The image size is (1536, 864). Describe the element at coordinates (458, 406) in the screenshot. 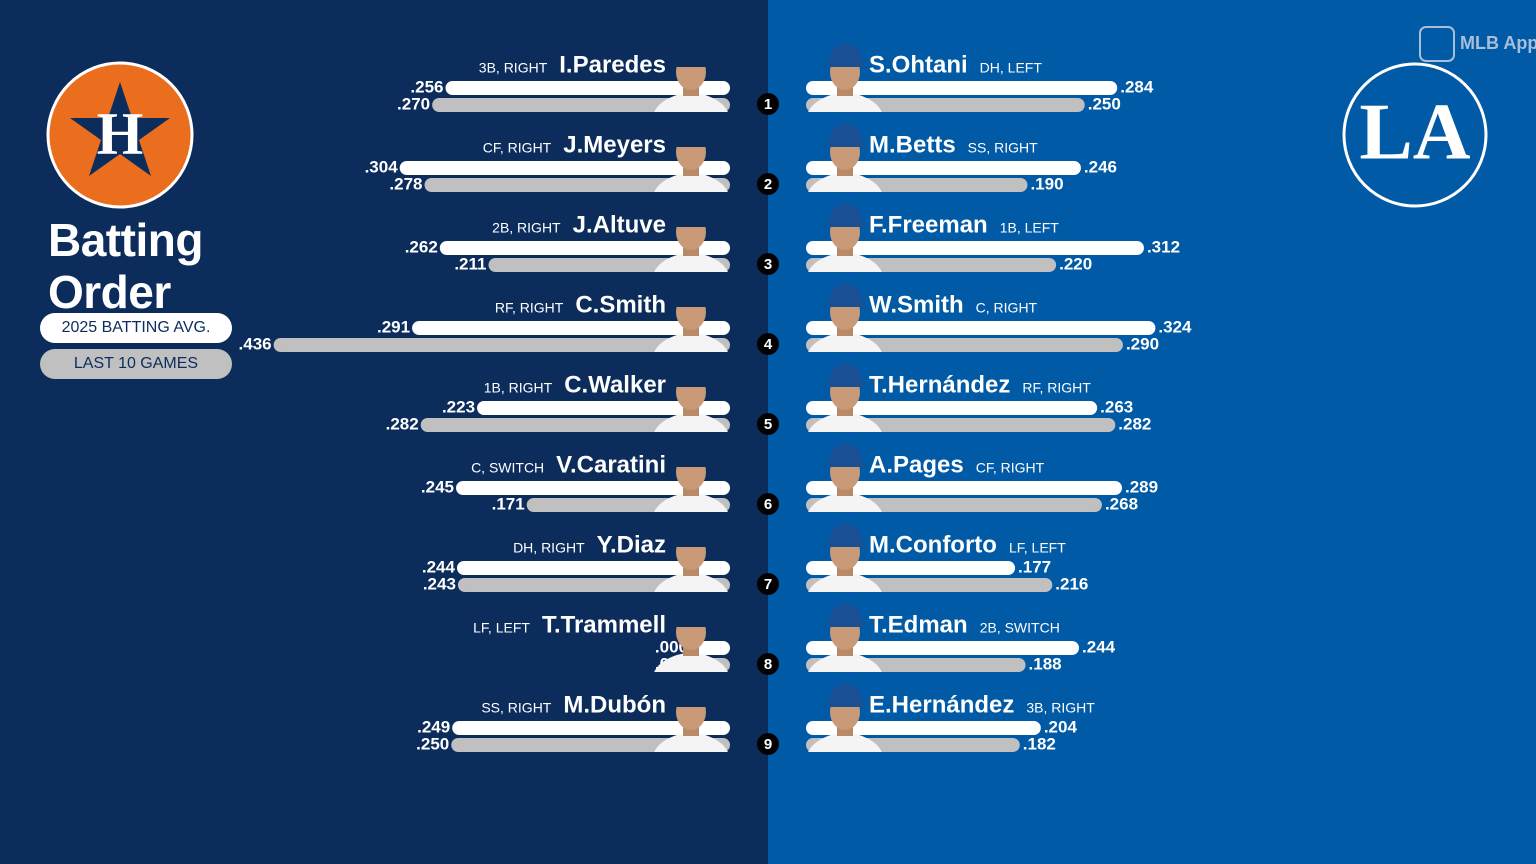

I see `value-label: .223` at that location.